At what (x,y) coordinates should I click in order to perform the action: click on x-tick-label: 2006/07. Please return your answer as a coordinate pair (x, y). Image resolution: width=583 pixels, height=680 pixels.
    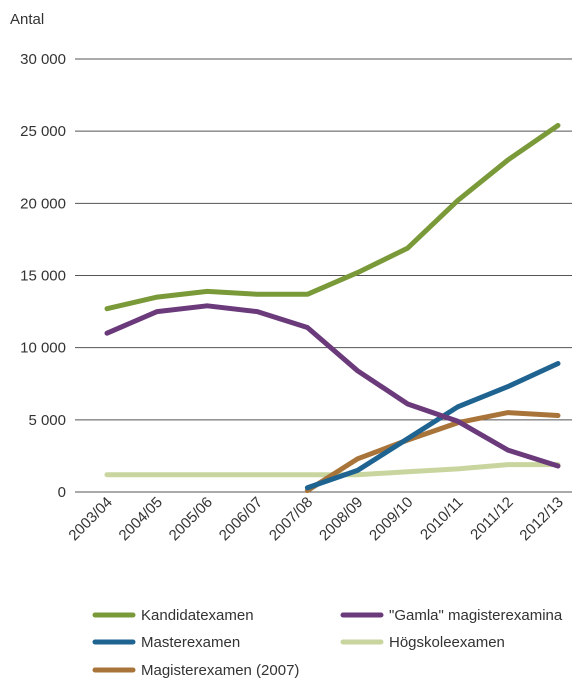
    Looking at the image, I should click on (241, 519).